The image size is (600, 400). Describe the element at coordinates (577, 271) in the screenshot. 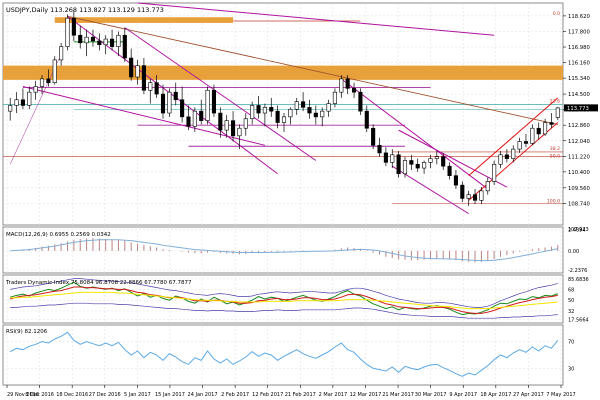

I see `indicator-tick-label: -2.2376` at that location.